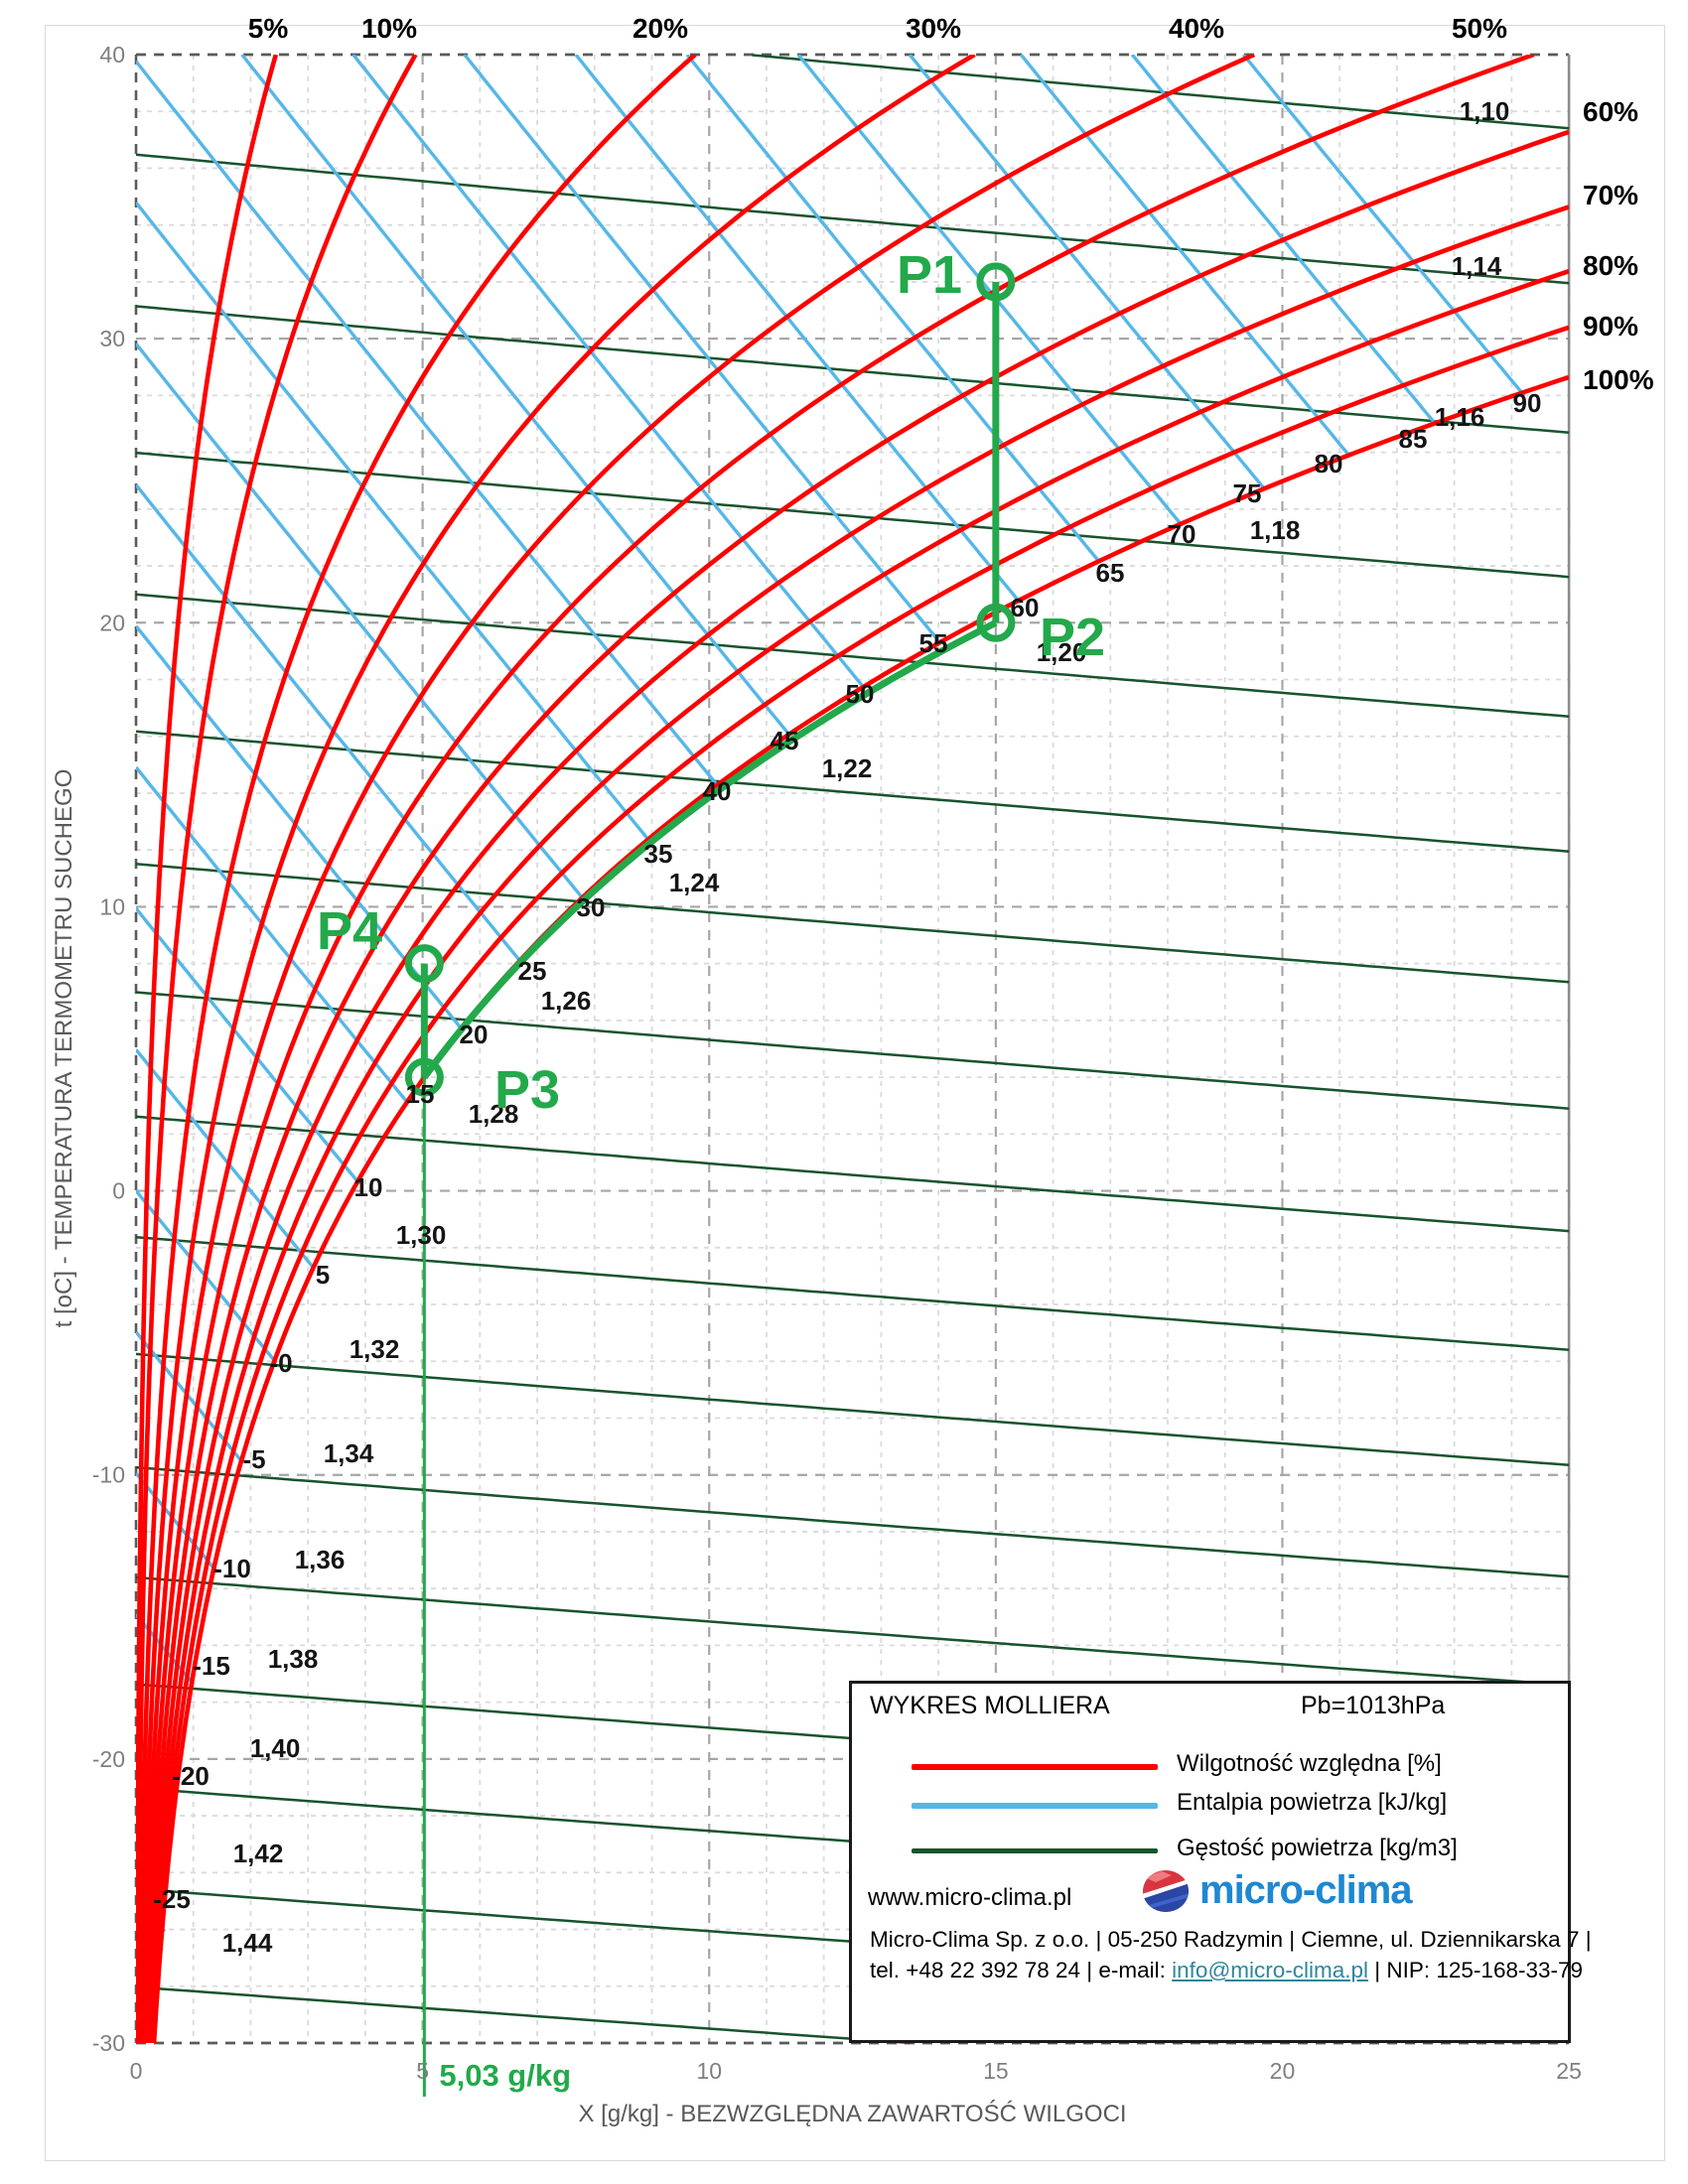  I want to click on x-tick-label: 5, so click(422, 2071).